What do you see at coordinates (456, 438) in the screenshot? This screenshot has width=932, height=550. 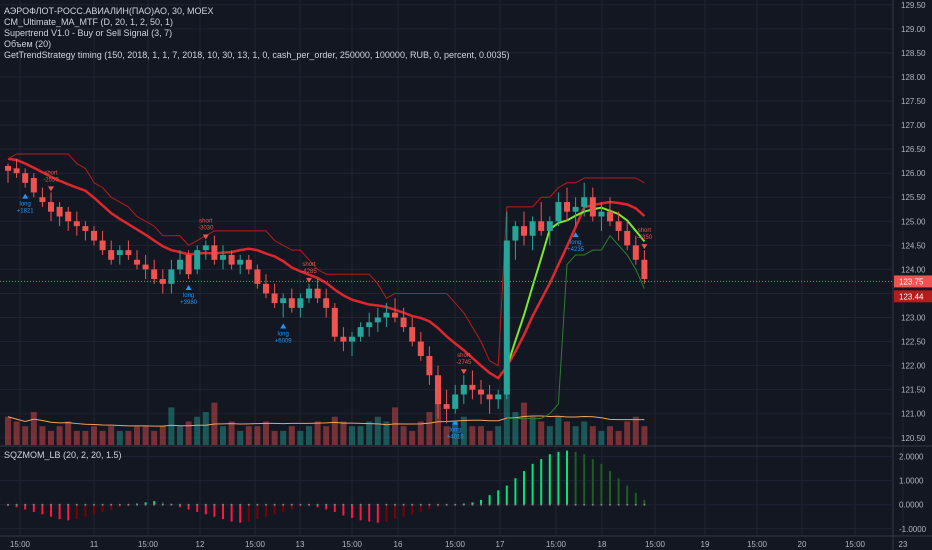 I see `marker-long-value: +4015` at bounding box center [456, 438].